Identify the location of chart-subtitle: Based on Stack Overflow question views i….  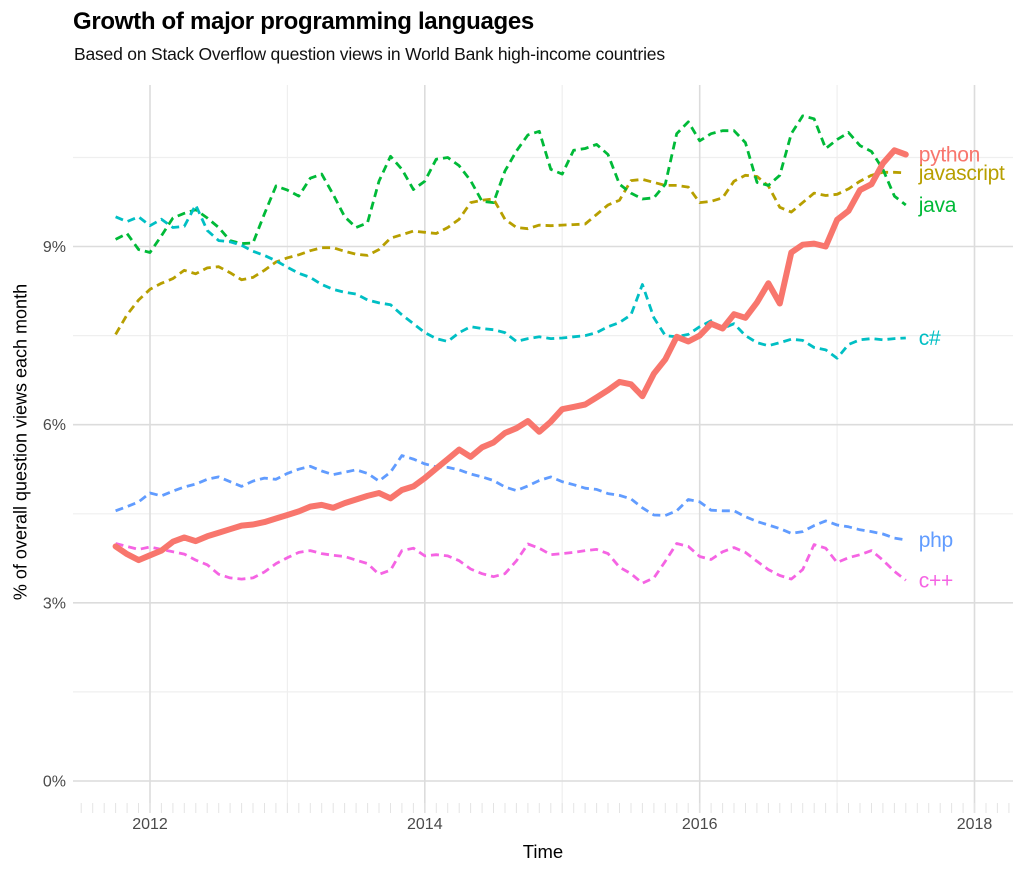
(369, 54).